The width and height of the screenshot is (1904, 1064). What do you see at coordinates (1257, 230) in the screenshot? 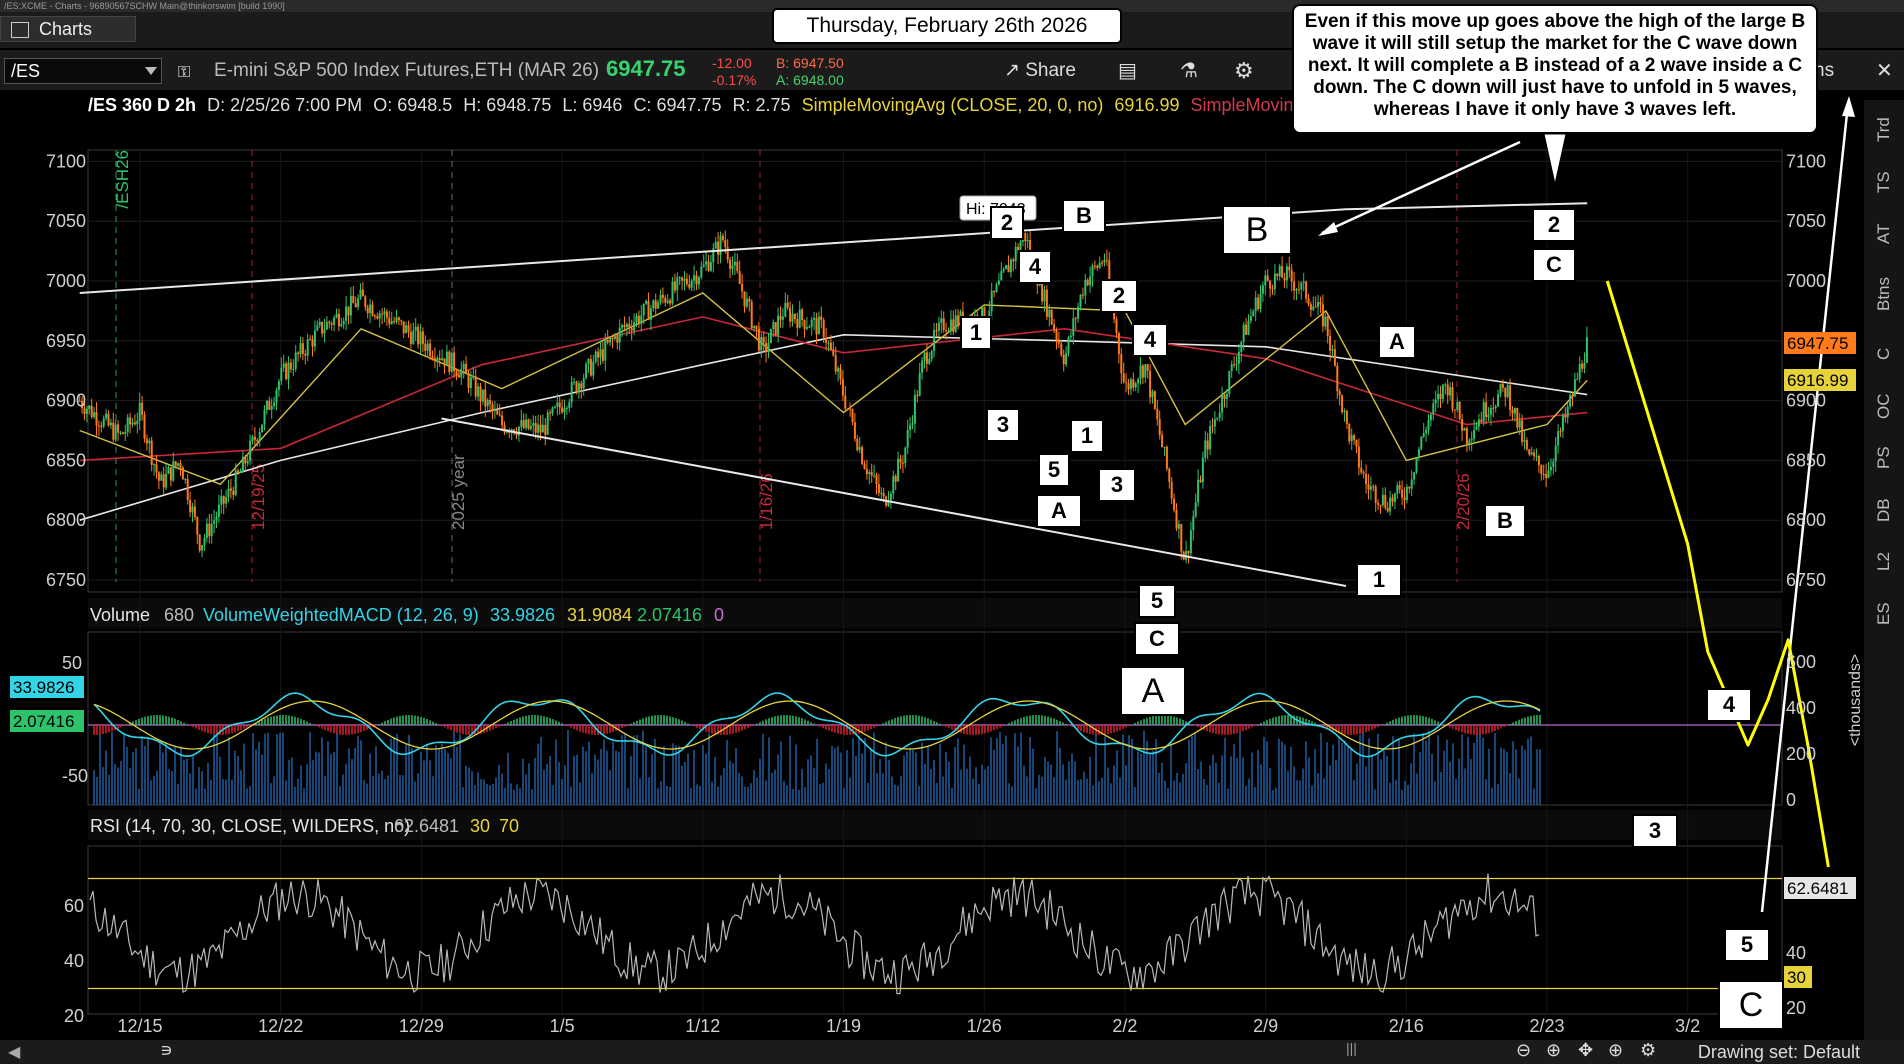
I see `wave-label: B` at bounding box center [1257, 230].